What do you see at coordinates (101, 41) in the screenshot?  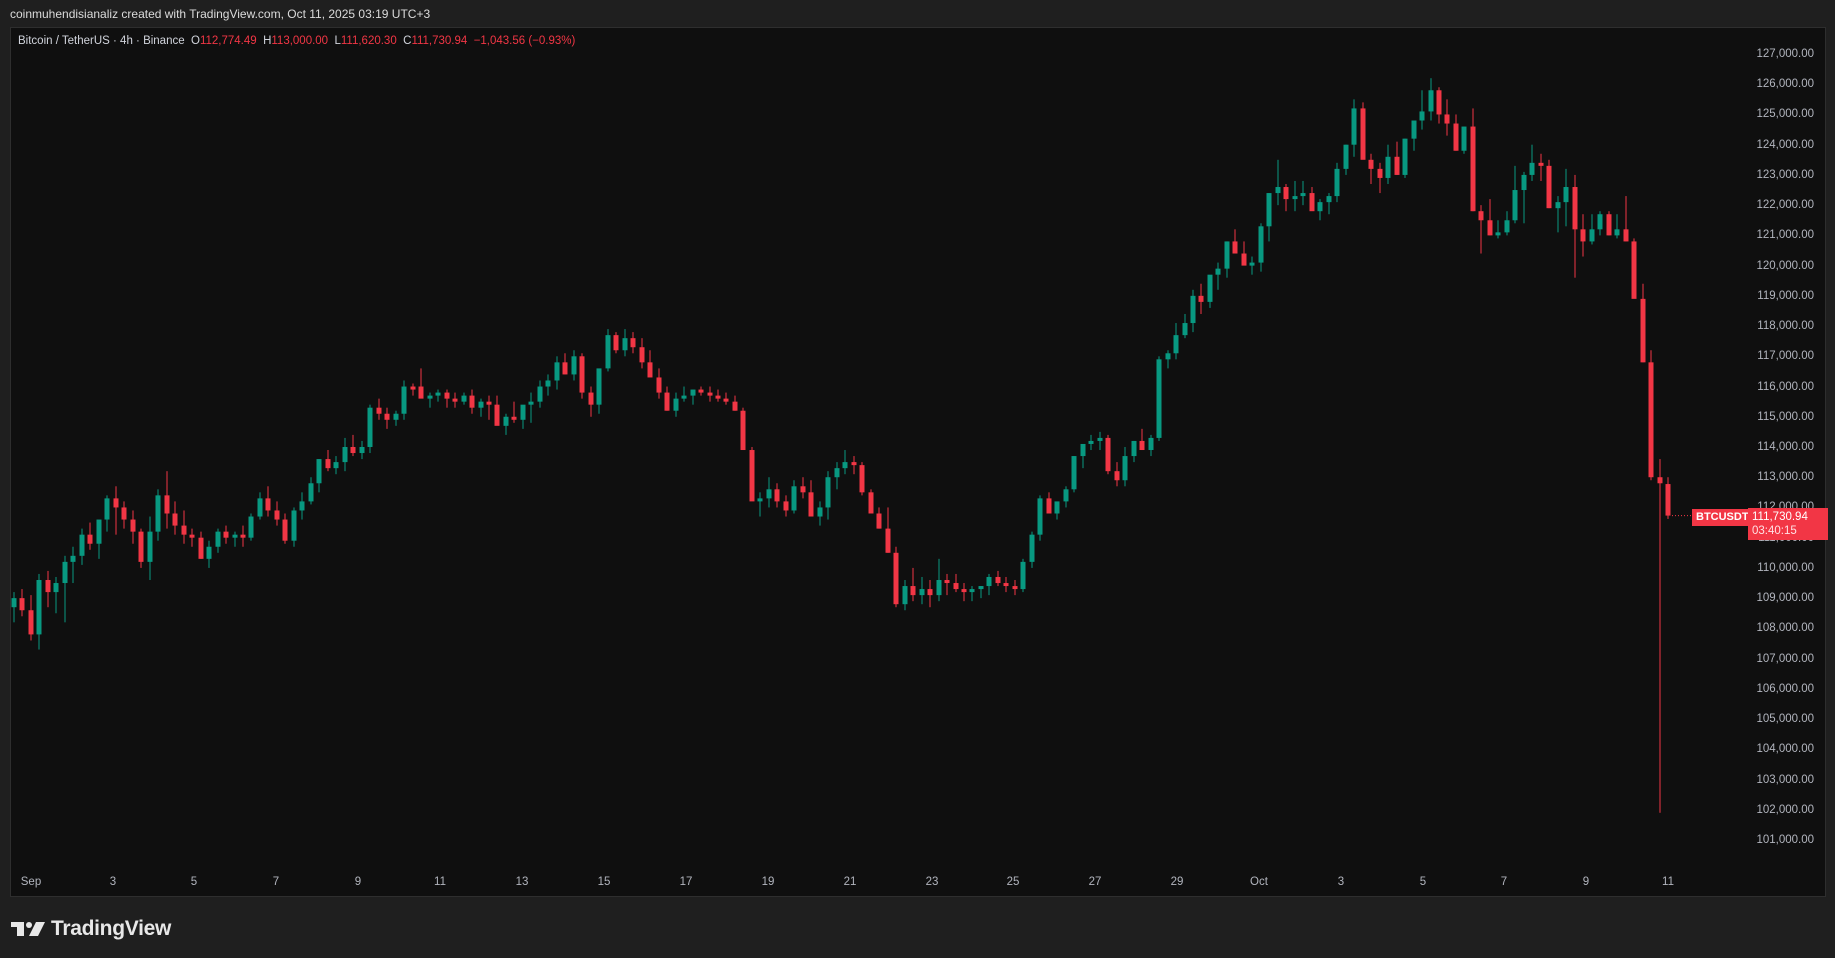 I see `symbol-info: Bitcoin / TetherUS · 4h · Binance` at bounding box center [101, 41].